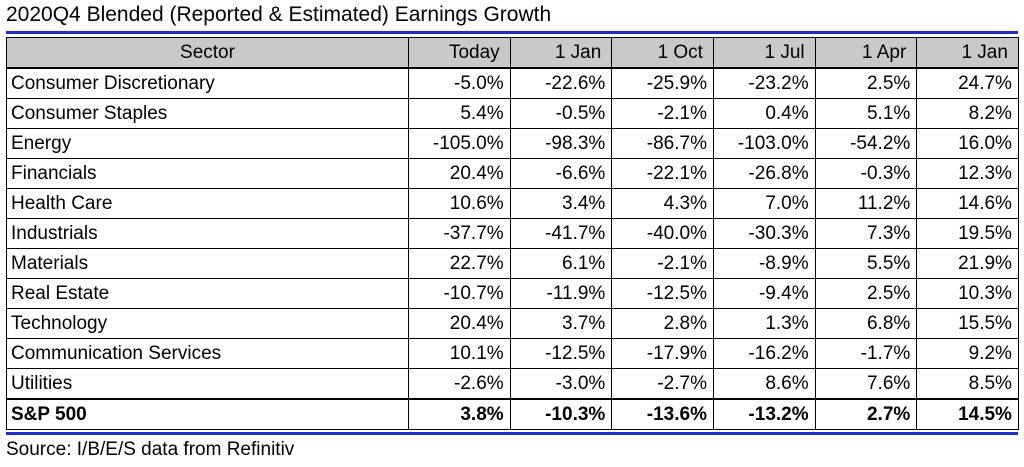 The width and height of the screenshot is (1024, 467). Describe the element at coordinates (459, 53) in the screenshot. I see `column-header: Today` at that location.